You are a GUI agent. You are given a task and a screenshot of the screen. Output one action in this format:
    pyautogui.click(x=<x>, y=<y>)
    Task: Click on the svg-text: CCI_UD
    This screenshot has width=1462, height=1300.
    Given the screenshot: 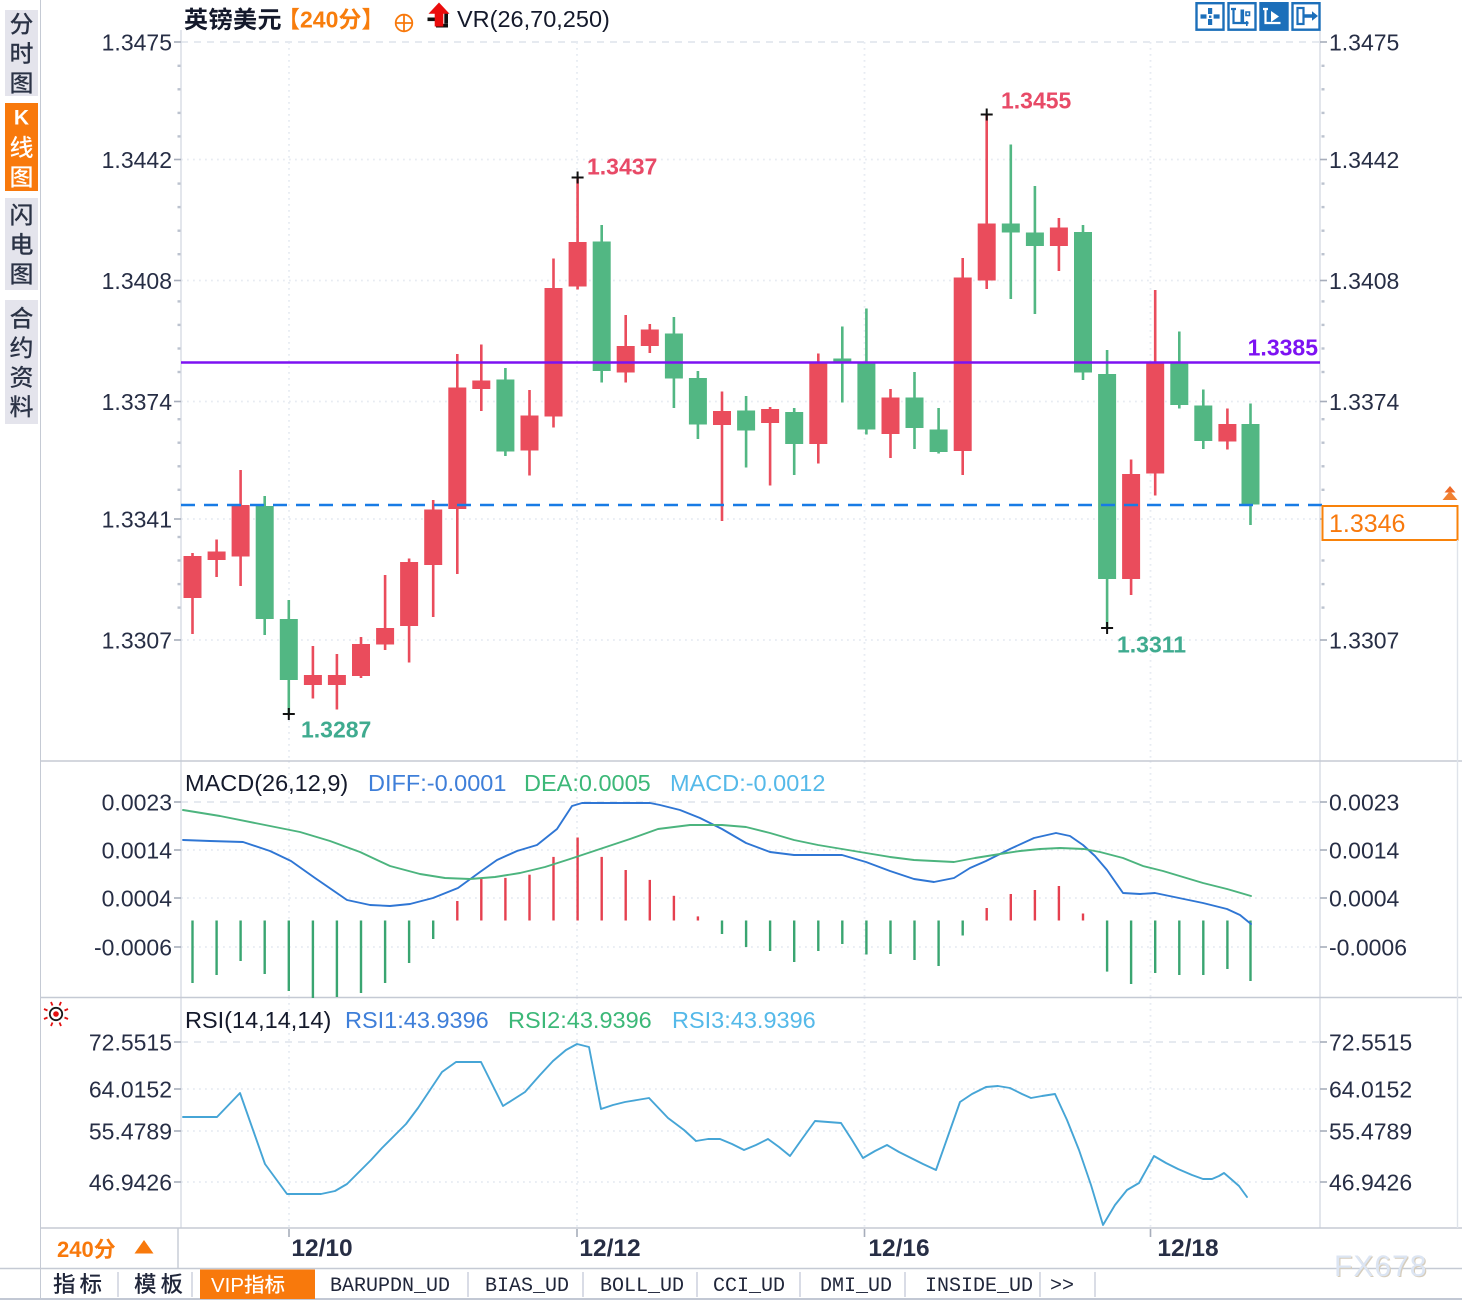 What is the action you would take?
    pyautogui.click(x=749, y=1286)
    